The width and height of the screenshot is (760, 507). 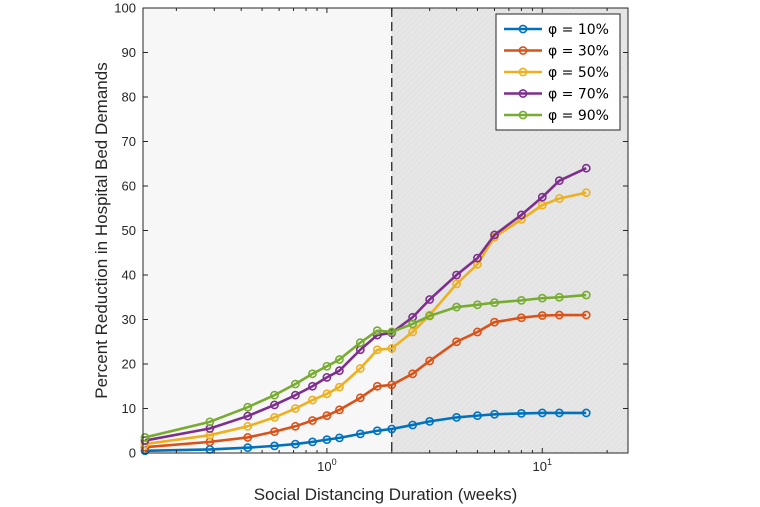 I want to click on y-tick-label: 60, so click(x=129, y=186).